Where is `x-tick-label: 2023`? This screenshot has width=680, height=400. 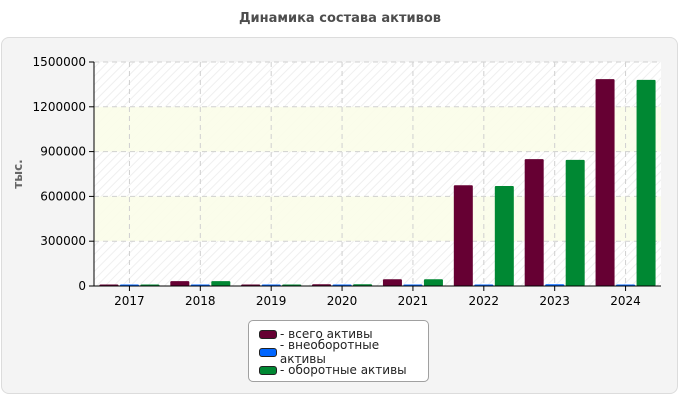
x-tick-label: 2023 is located at coordinates (554, 301).